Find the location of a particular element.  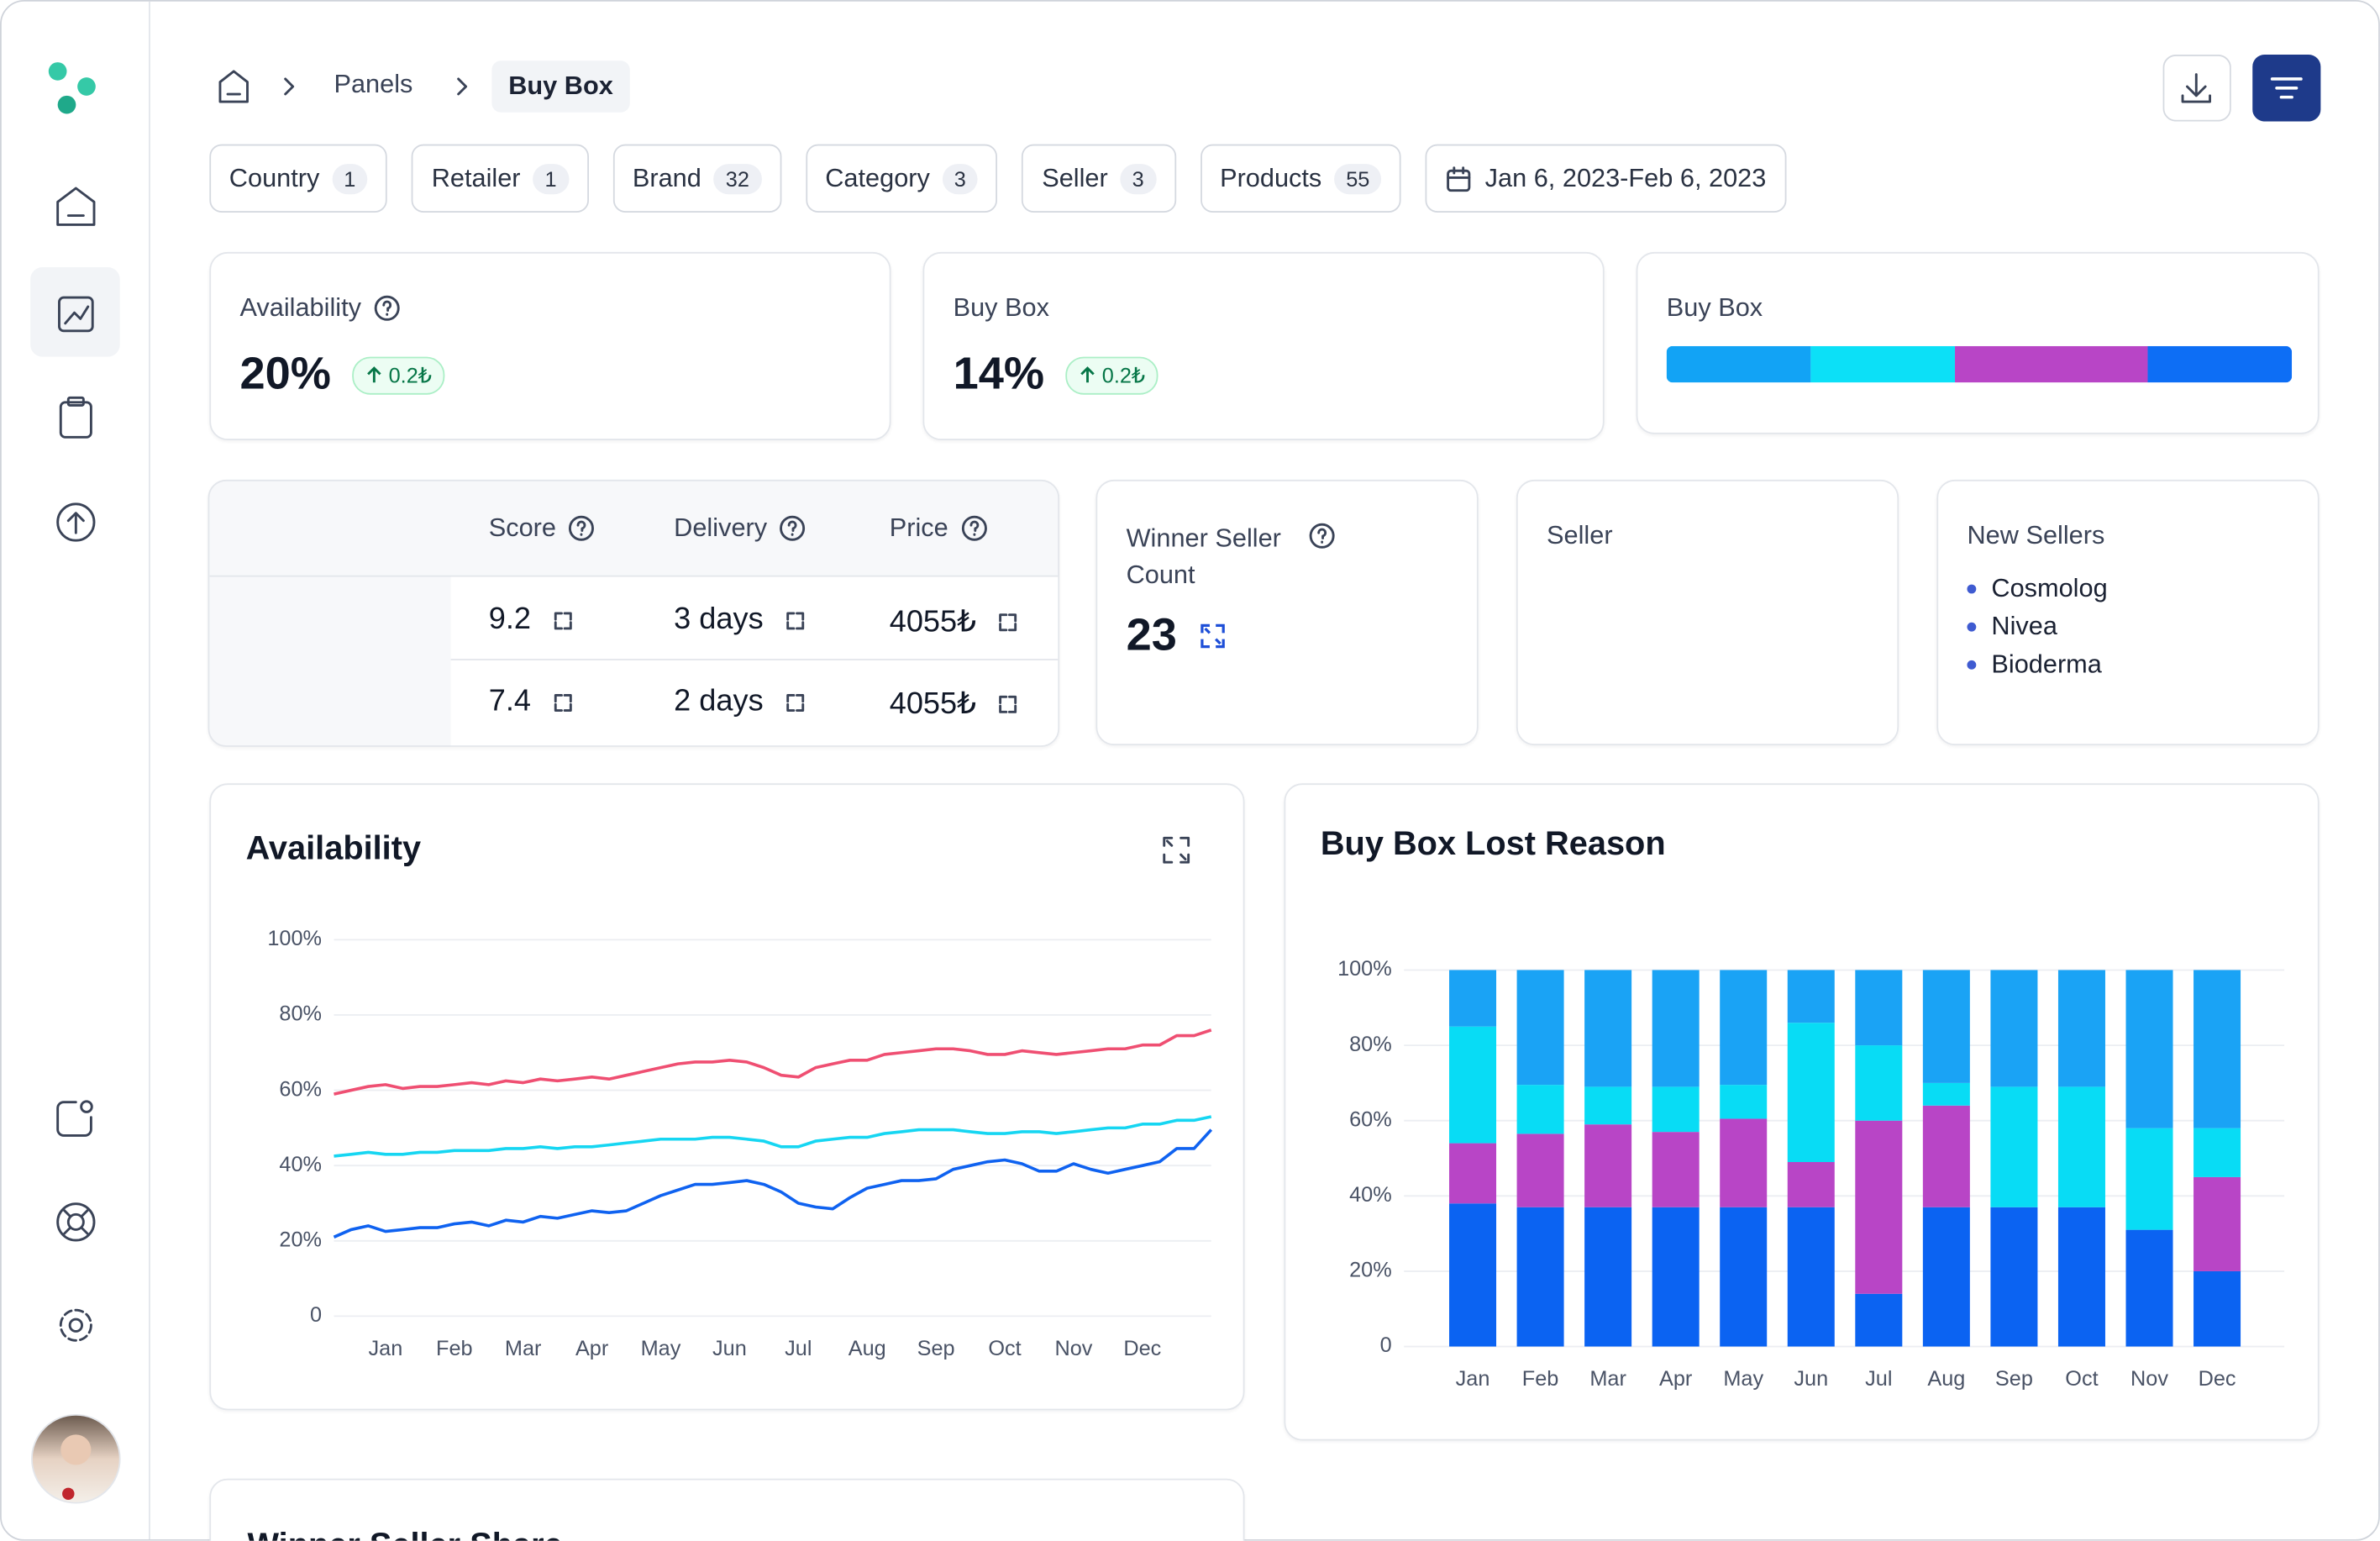

seller-name: Bioderma is located at coordinates (2046, 663).